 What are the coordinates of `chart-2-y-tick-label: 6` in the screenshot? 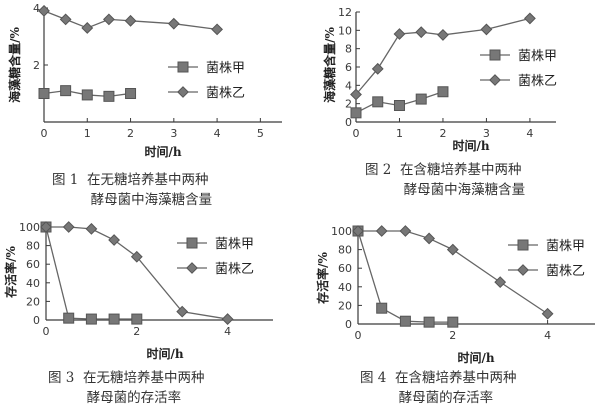 It's located at (348, 67).